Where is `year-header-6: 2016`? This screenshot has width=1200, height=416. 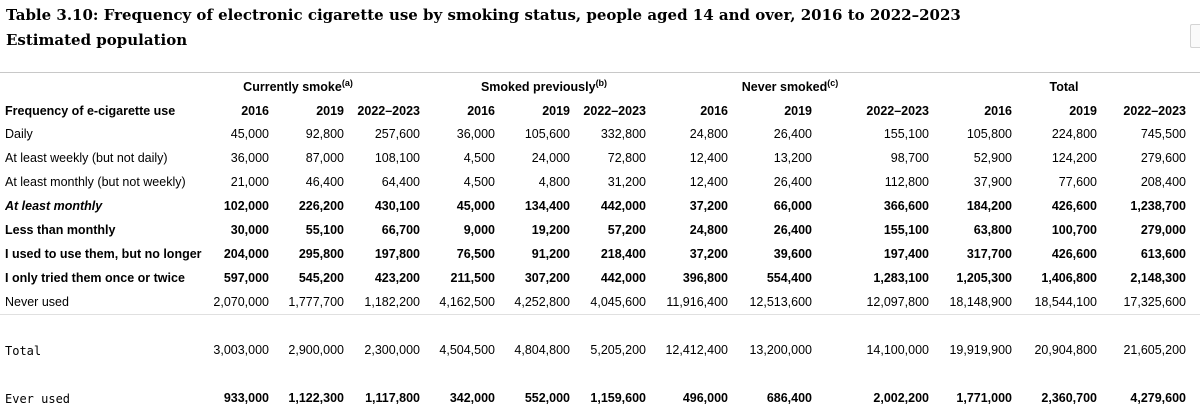
year-header-6: 2016 is located at coordinates (714, 111).